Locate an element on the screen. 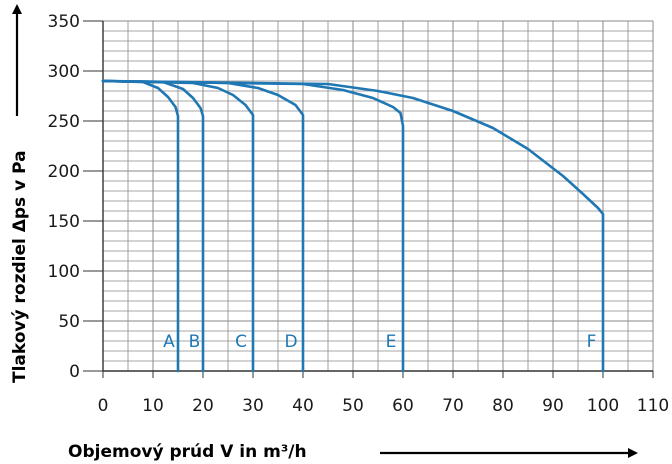  x-tick-label: 70 is located at coordinates (453, 406).